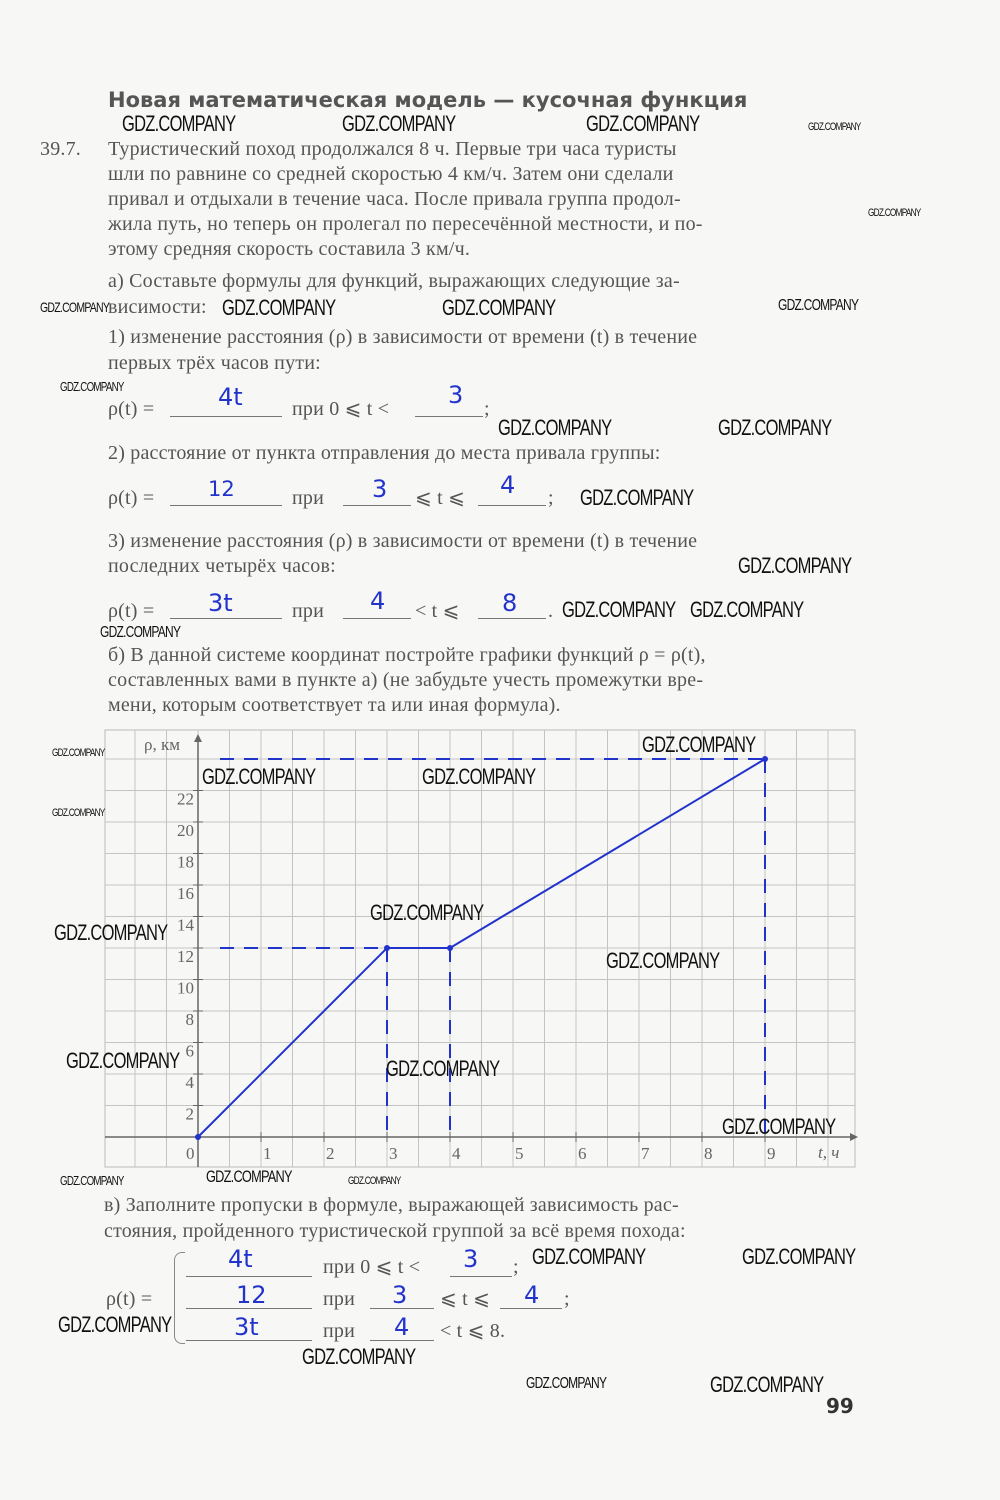 The height and width of the screenshot is (1500, 1000). What do you see at coordinates (473, 1331) in the screenshot?
I see `formula-relation: < t ⩽ 8.` at bounding box center [473, 1331].